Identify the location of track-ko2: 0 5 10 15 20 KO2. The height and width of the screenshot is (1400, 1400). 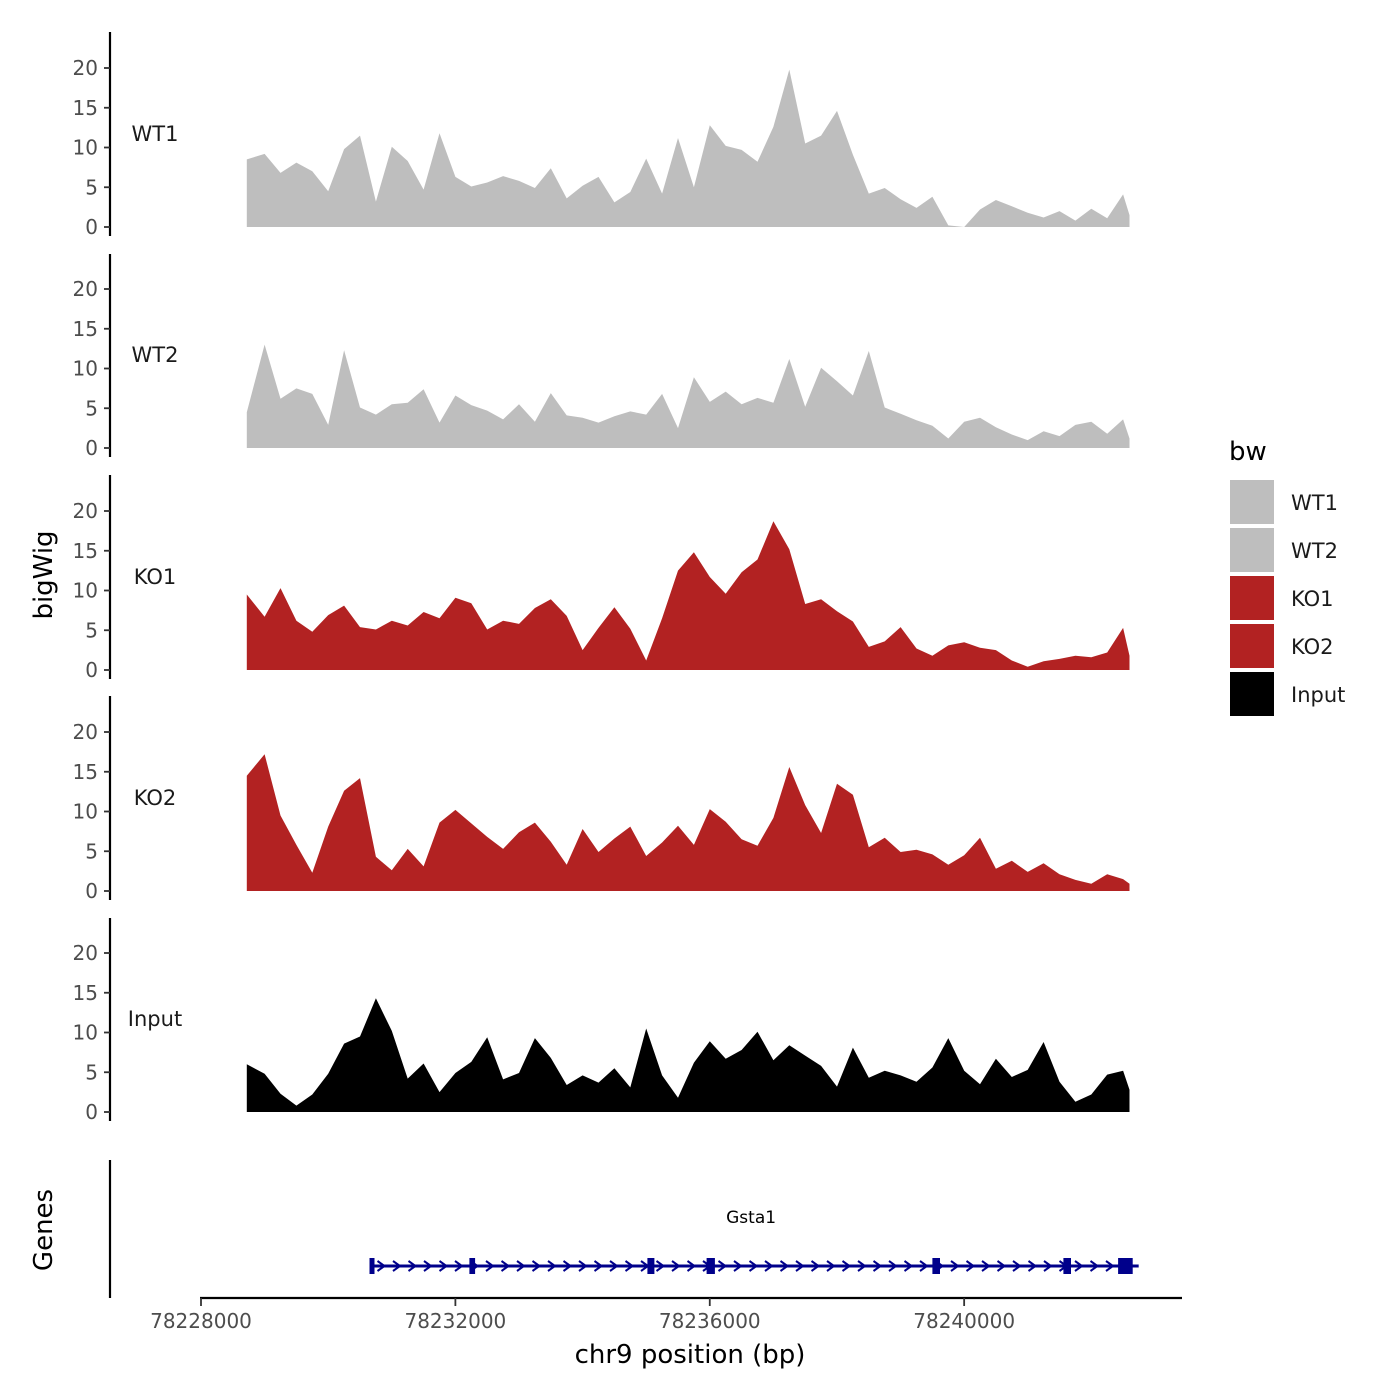
(601, 799).